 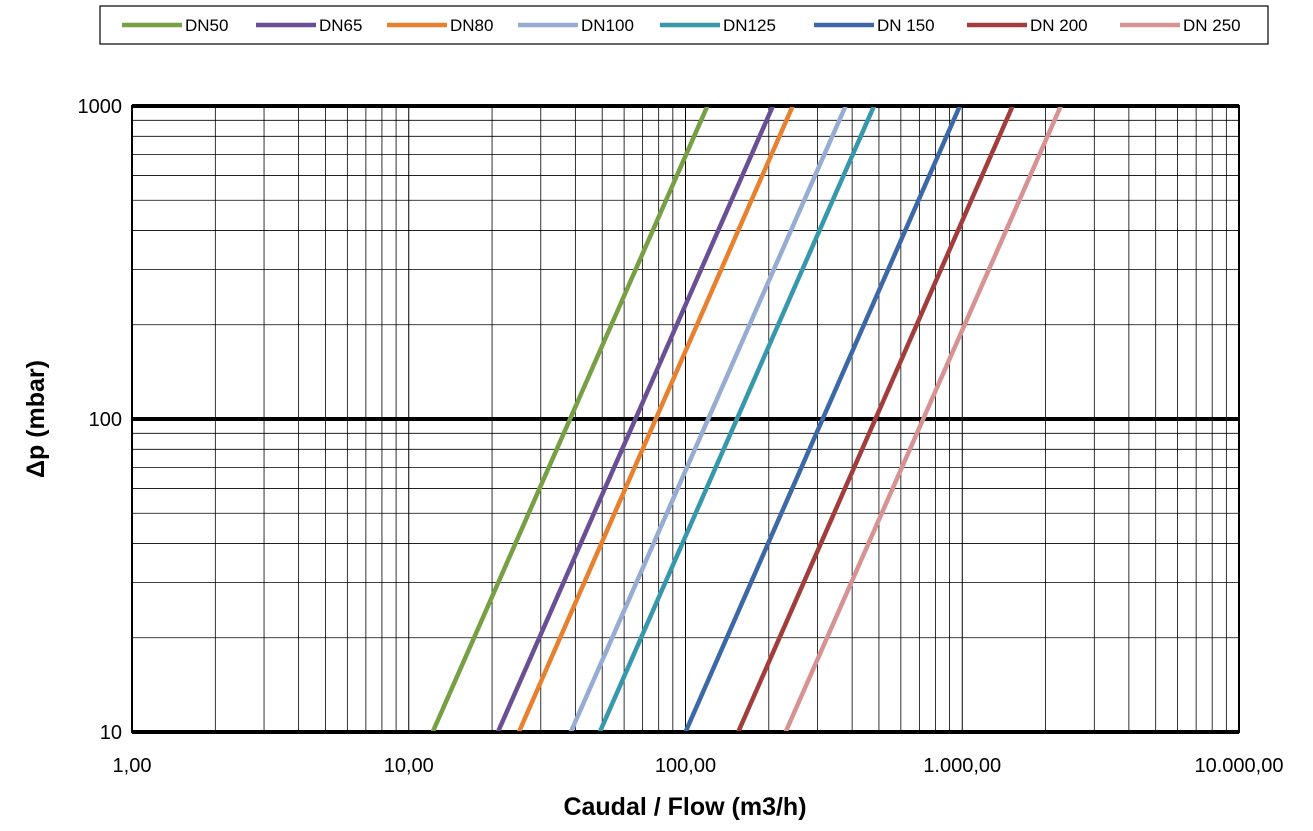 What do you see at coordinates (1059, 25) in the screenshot?
I see `legend-label: DN 200` at bounding box center [1059, 25].